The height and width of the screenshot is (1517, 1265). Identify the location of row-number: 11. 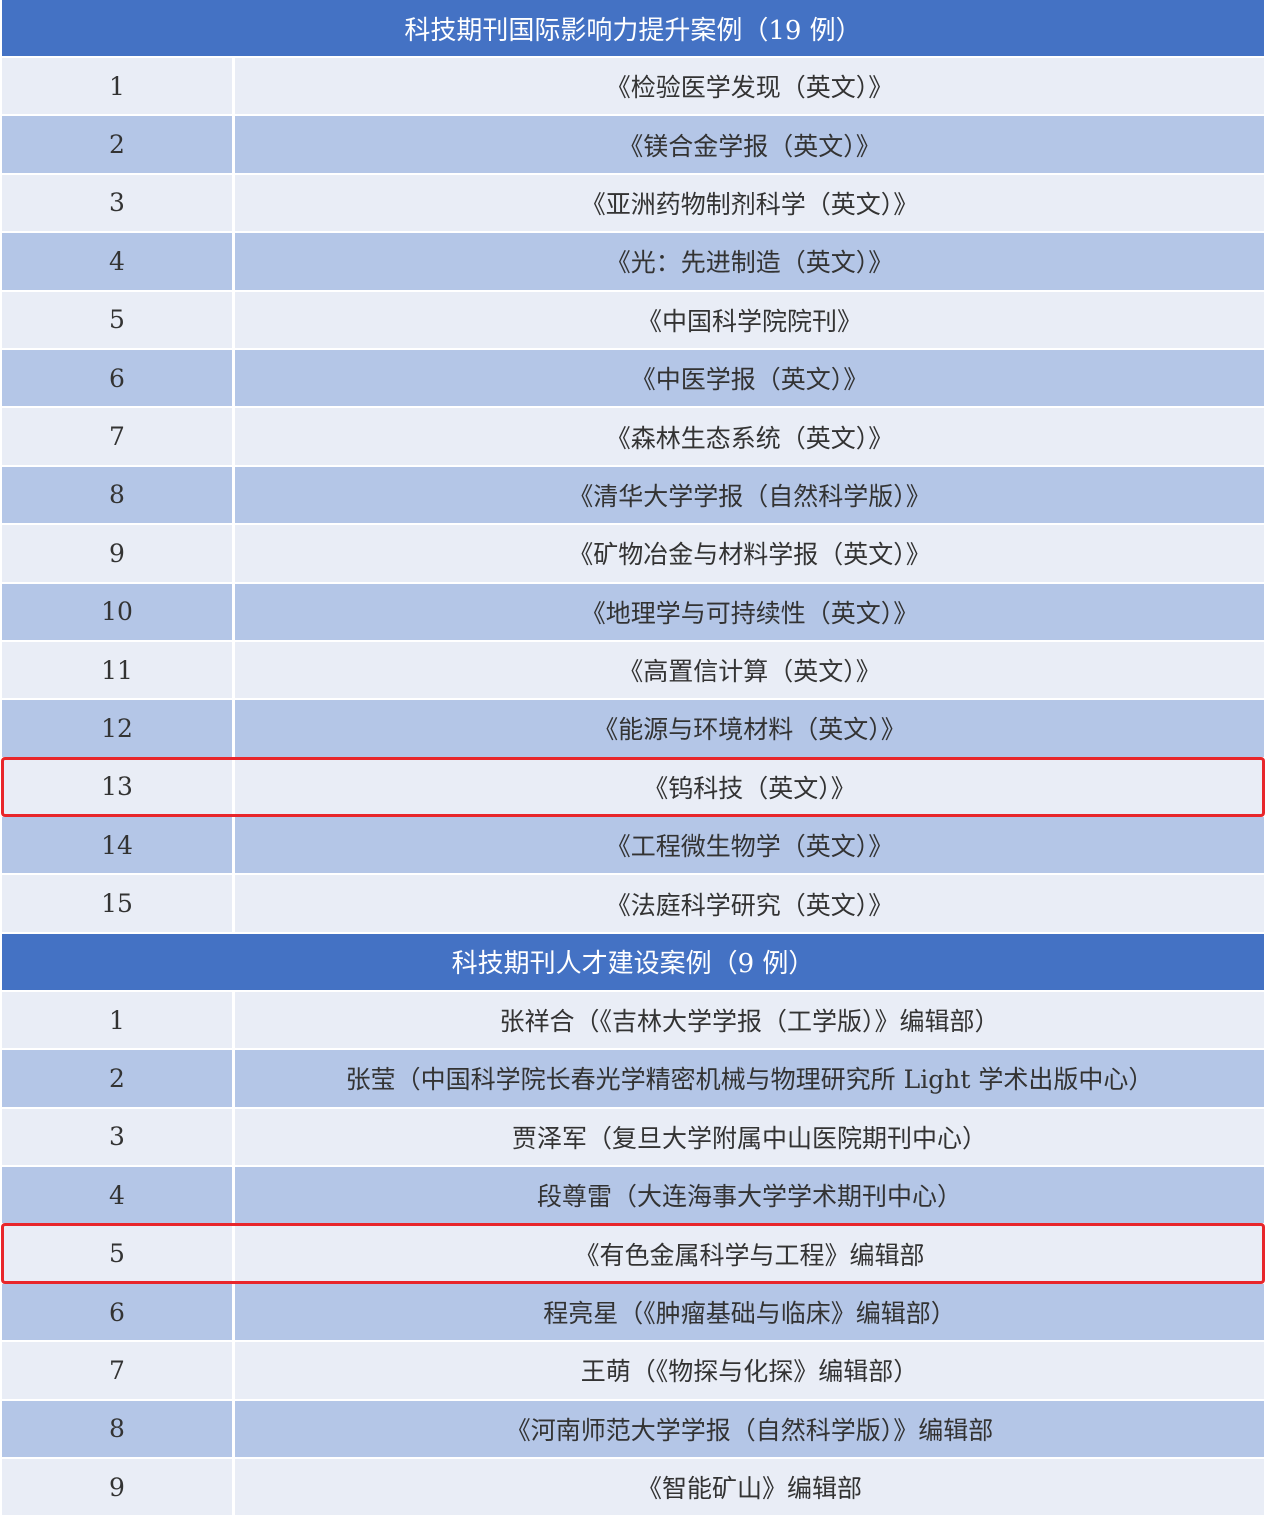
(118, 670).